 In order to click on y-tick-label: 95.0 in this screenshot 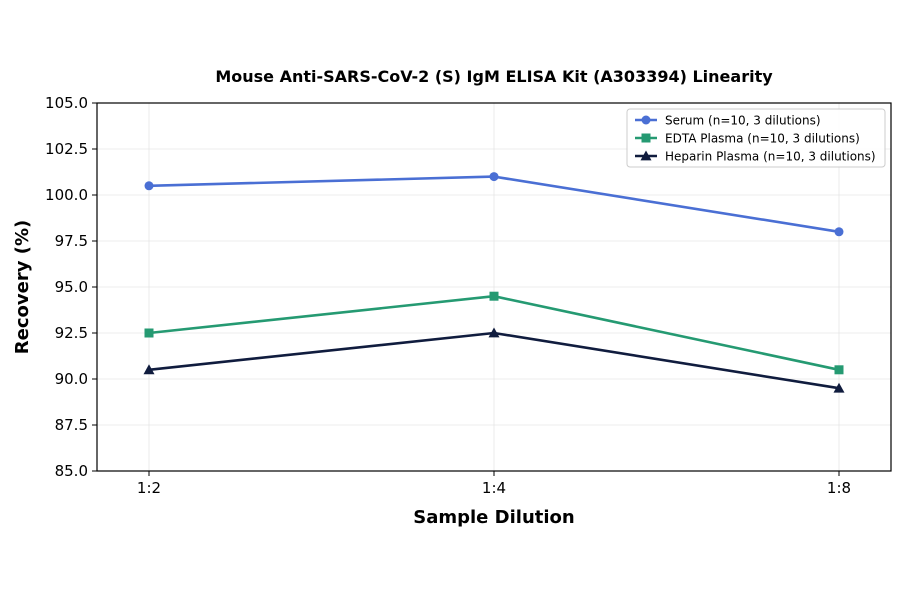, I will do `click(71, 287)`.